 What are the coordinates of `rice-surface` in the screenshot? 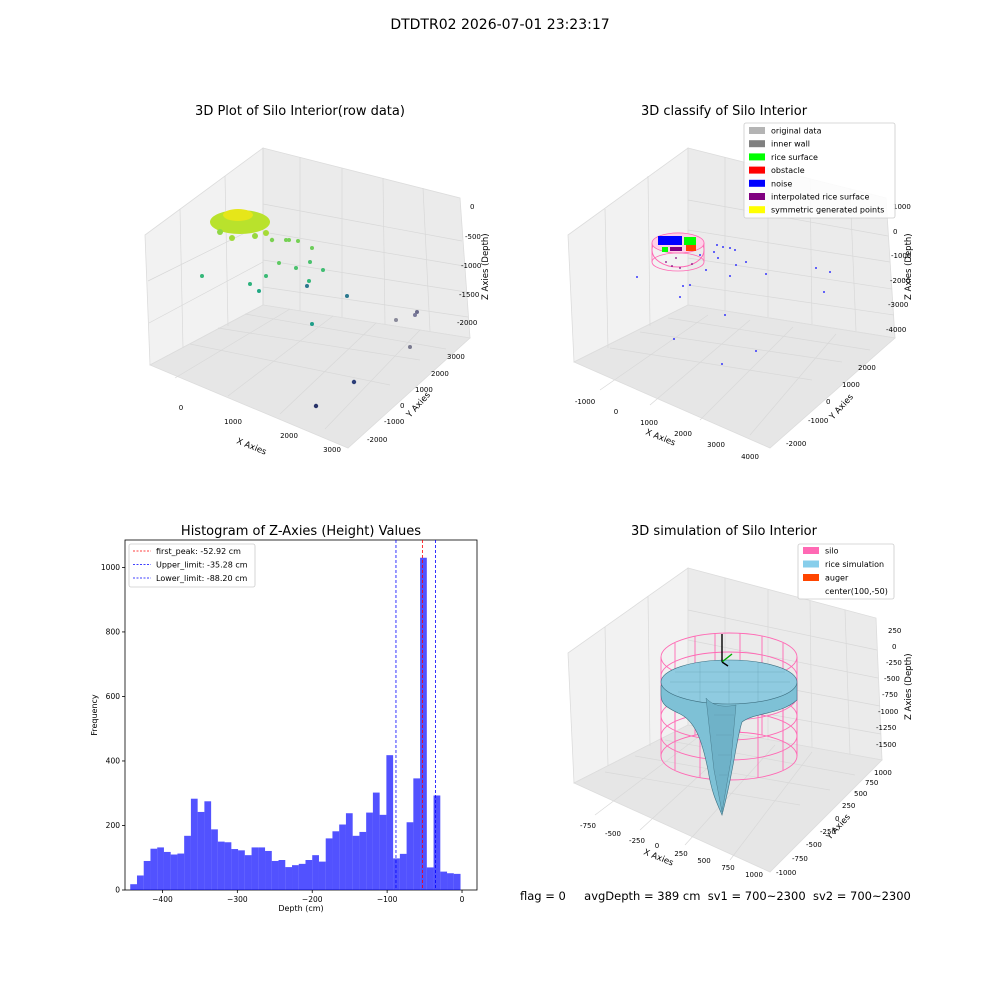 It's located at (729, 737).